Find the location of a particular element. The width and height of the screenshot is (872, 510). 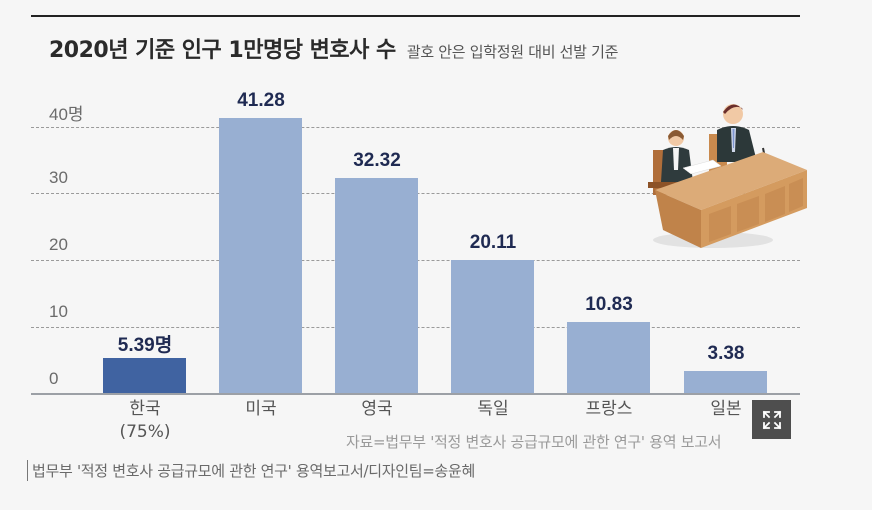

chart-title: 2020년 기준 인구 1만명당 변호사 수 is located at coordinates (222, 50).